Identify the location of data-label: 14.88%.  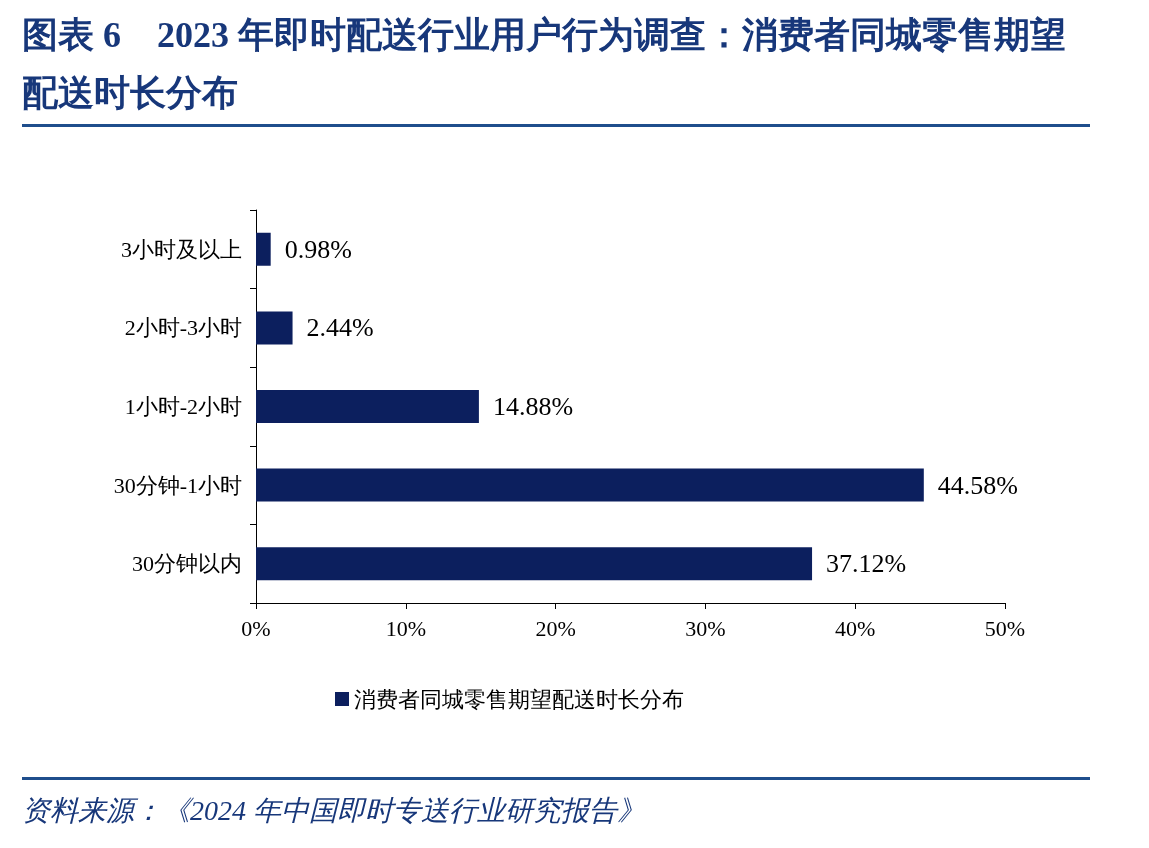
(533, 406).